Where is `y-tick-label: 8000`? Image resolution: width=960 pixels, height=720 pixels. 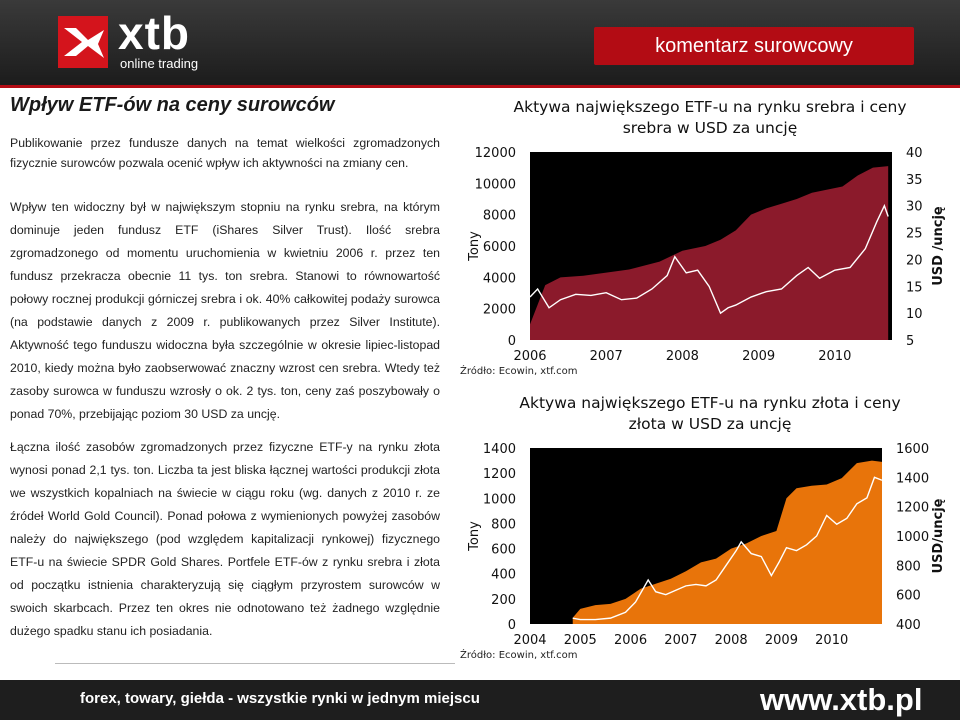
y-tick-label: 8000 is located at coordinates (499, 216).